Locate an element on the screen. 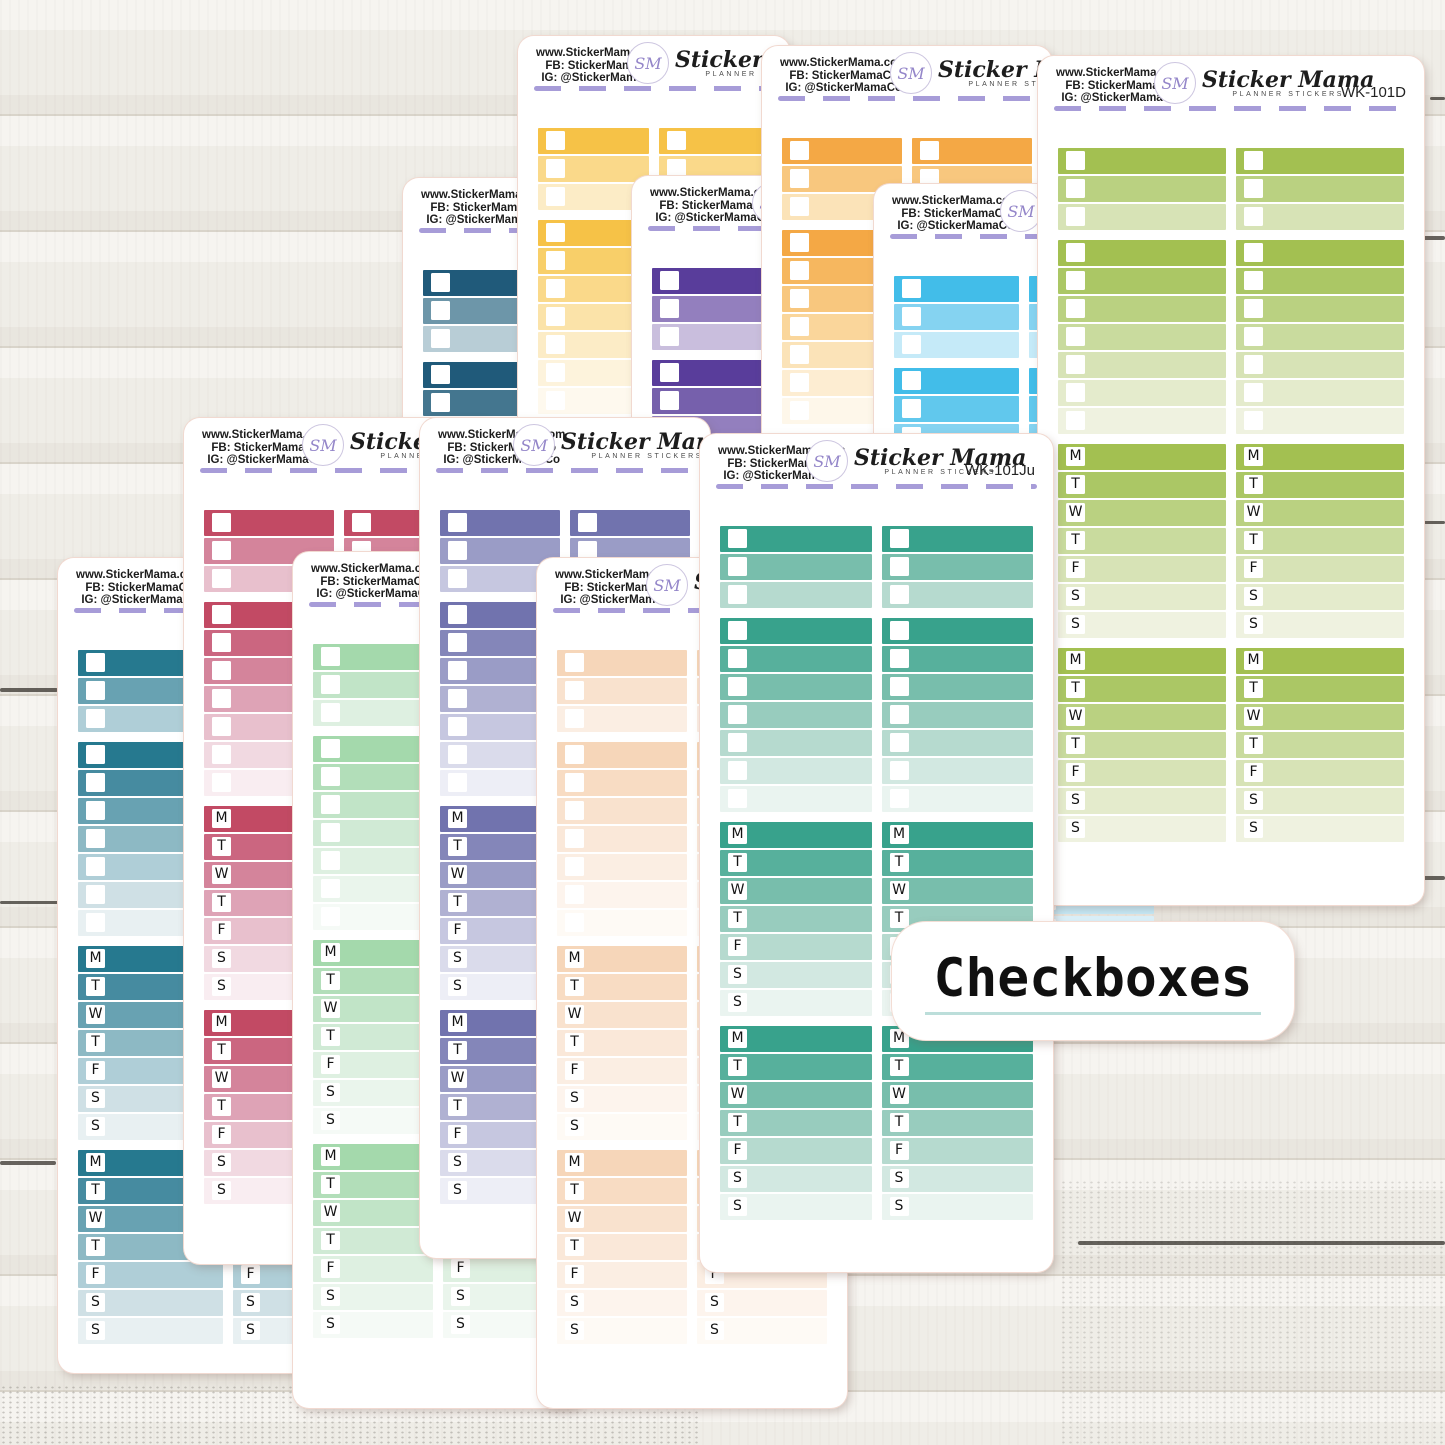  sm-monogram-icon: SM is located at coordinates (667, 585).